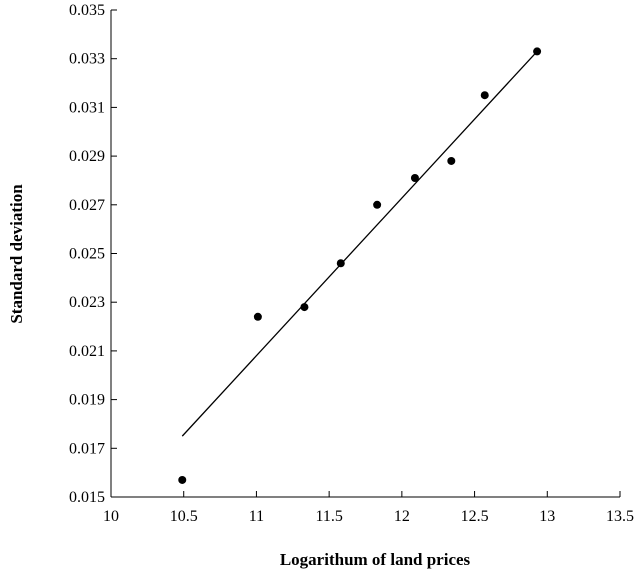 This screenshot has height=580, width=636. What do you see at coordinates (368, 508) in the screenshot?
I see `x-ticks: 10 10.5 11 11.5 12 12.5 13 13.5` at bounding box center [368, 508].